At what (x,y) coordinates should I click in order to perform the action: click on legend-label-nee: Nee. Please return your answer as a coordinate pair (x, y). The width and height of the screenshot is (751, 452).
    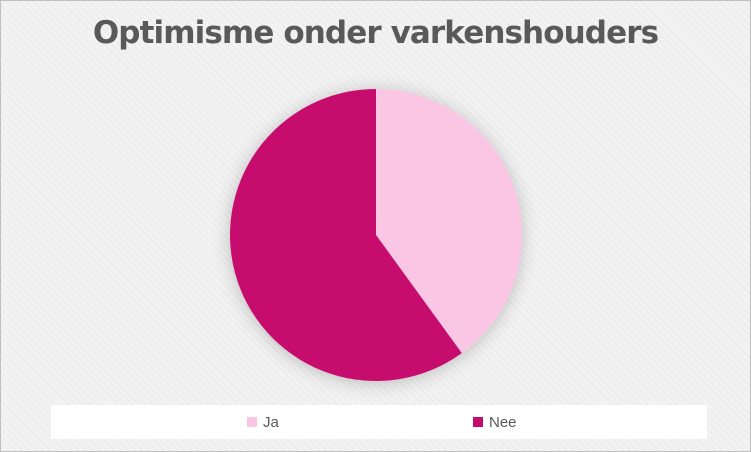
    Looking at the image, I should click on (503, 422).